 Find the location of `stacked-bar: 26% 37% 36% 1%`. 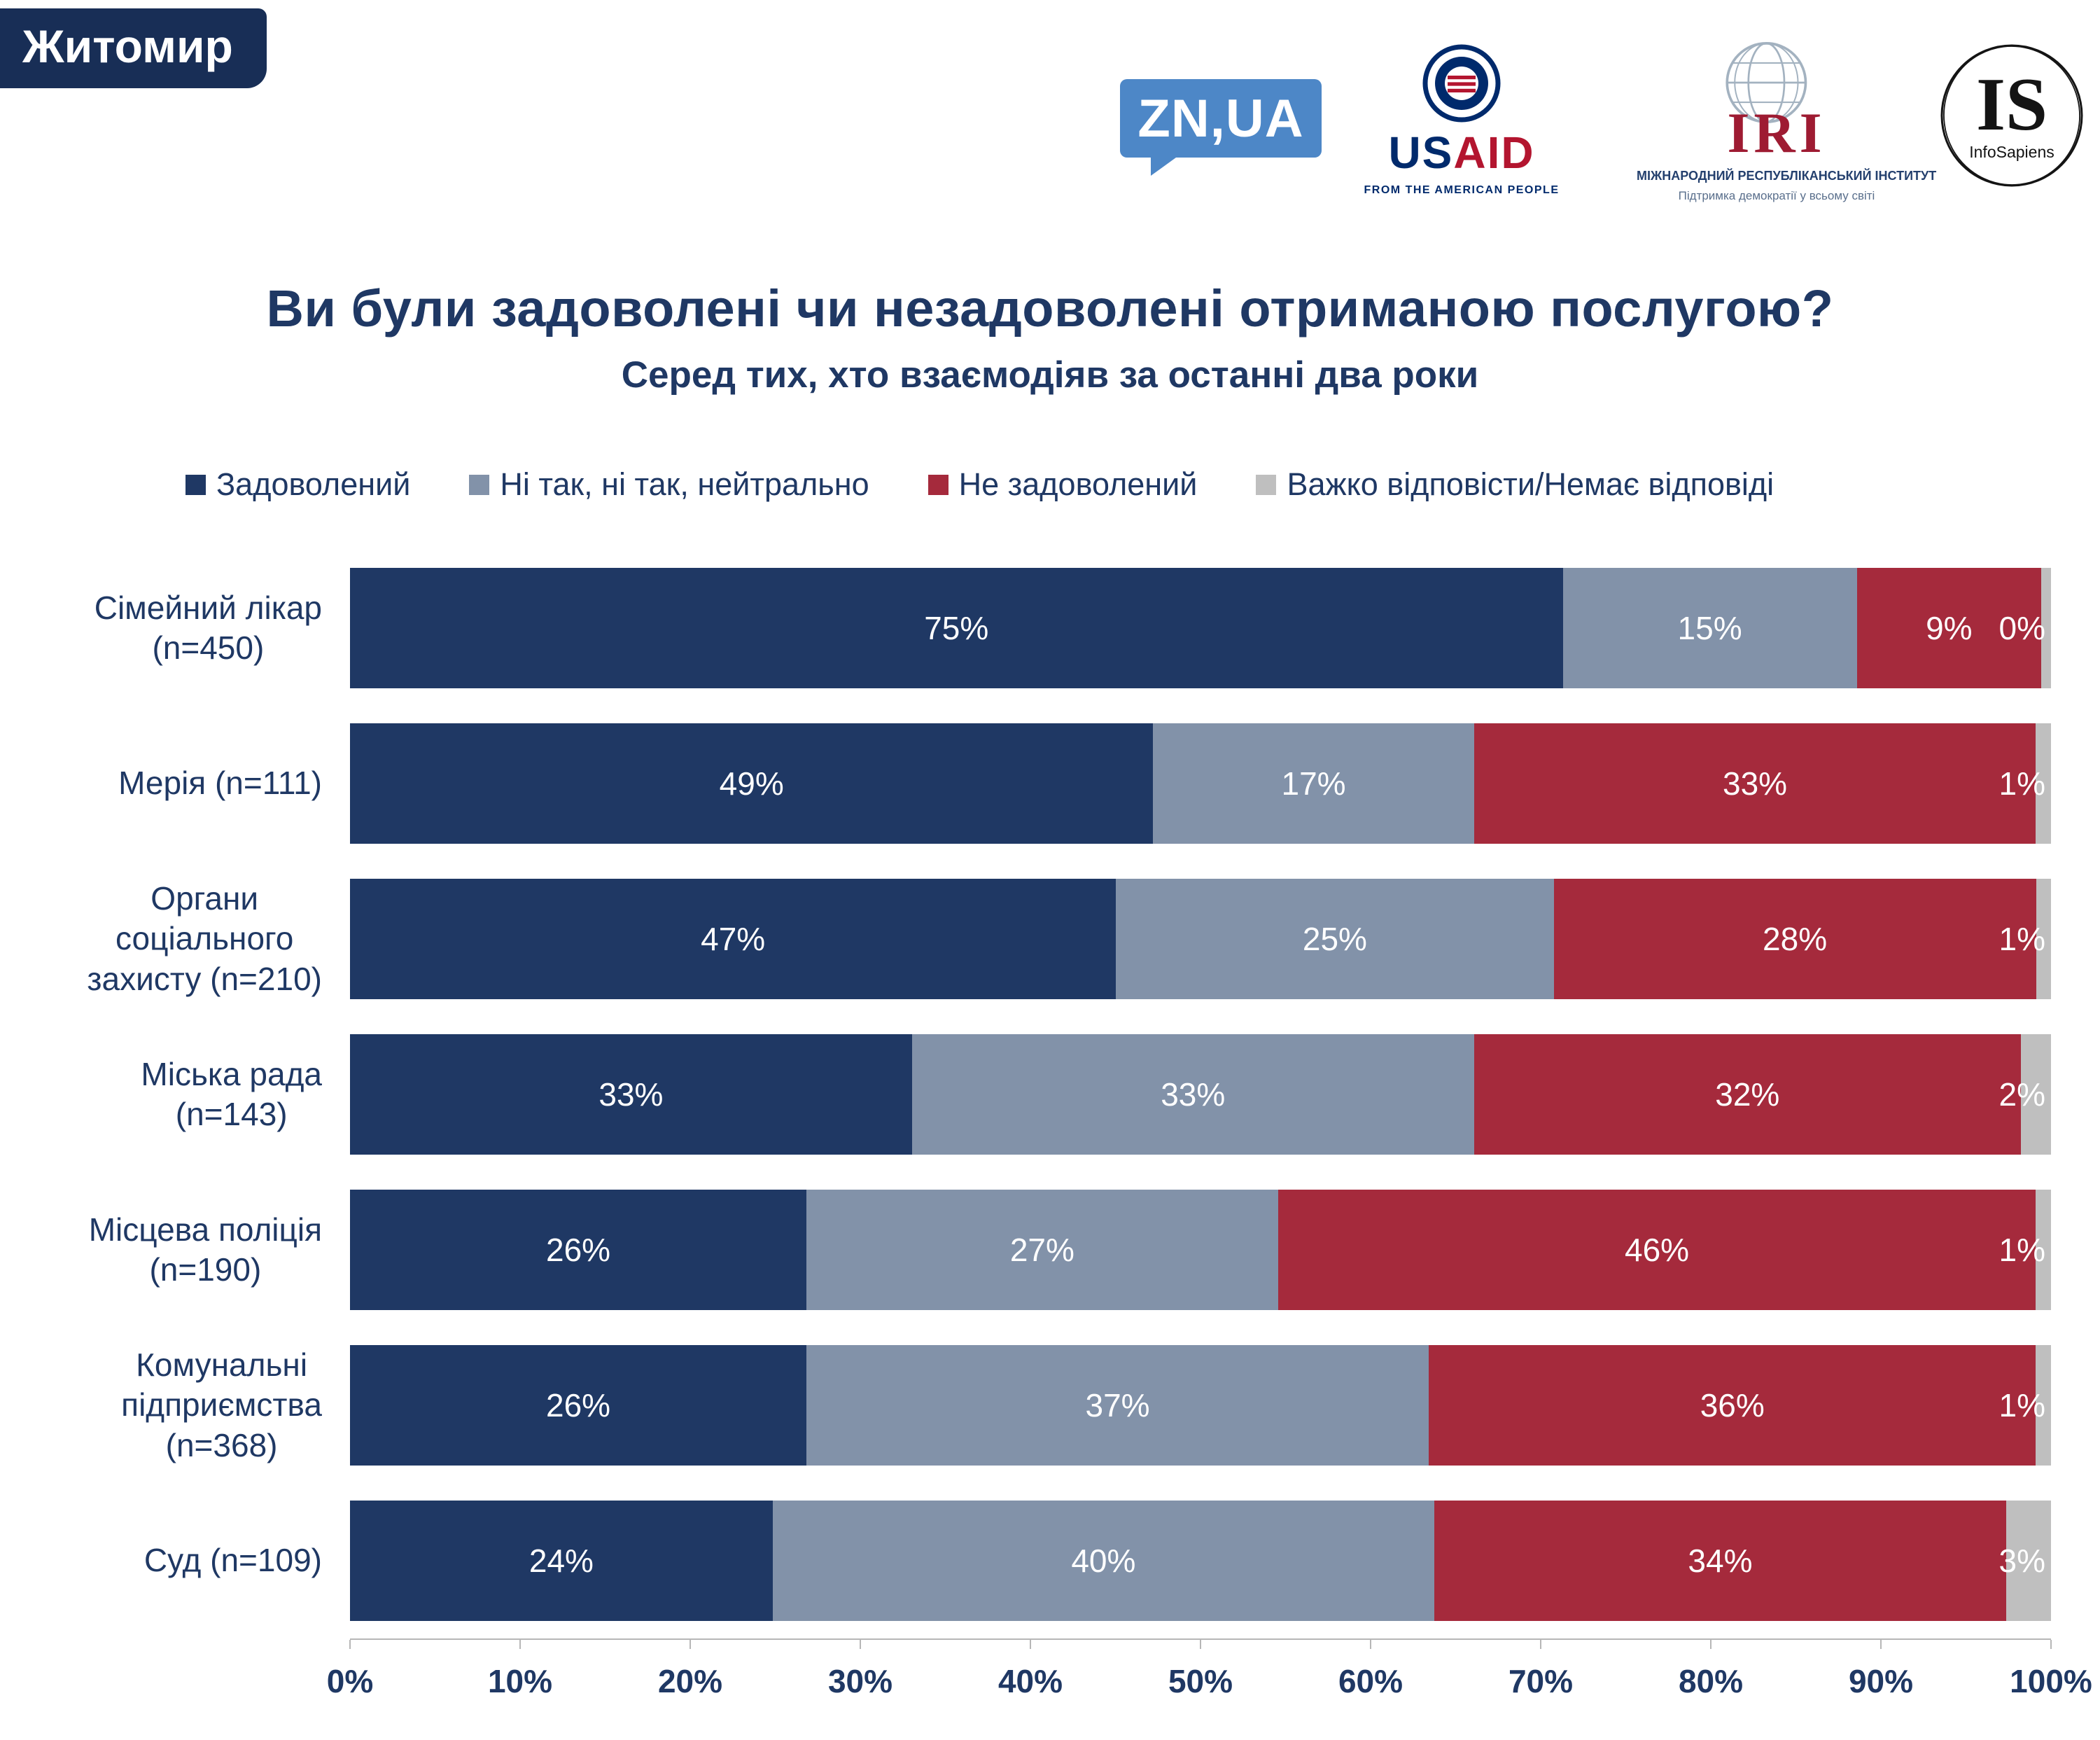

stacked-bar: 26% 37% 36% 1% is located at coordinates (1200, 1405).